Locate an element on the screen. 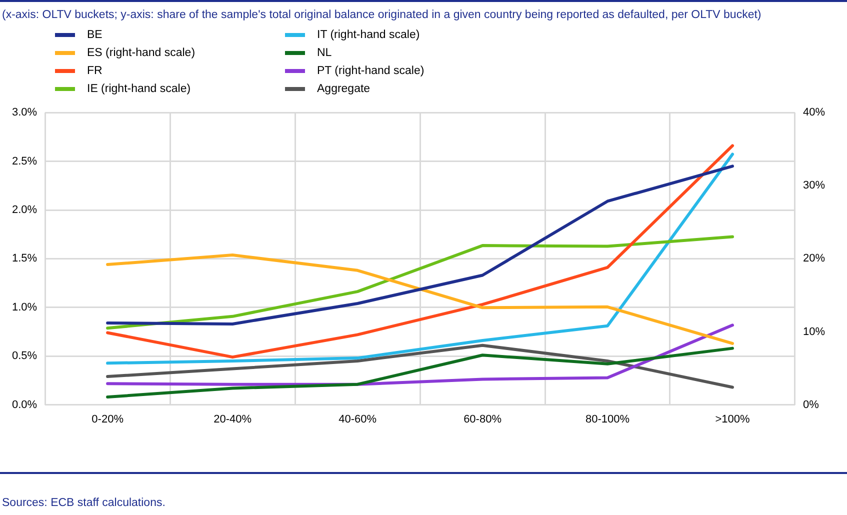 The width and height of the screenshot is (847, 515). legend-label: NL is located at coordinates (324, 53).